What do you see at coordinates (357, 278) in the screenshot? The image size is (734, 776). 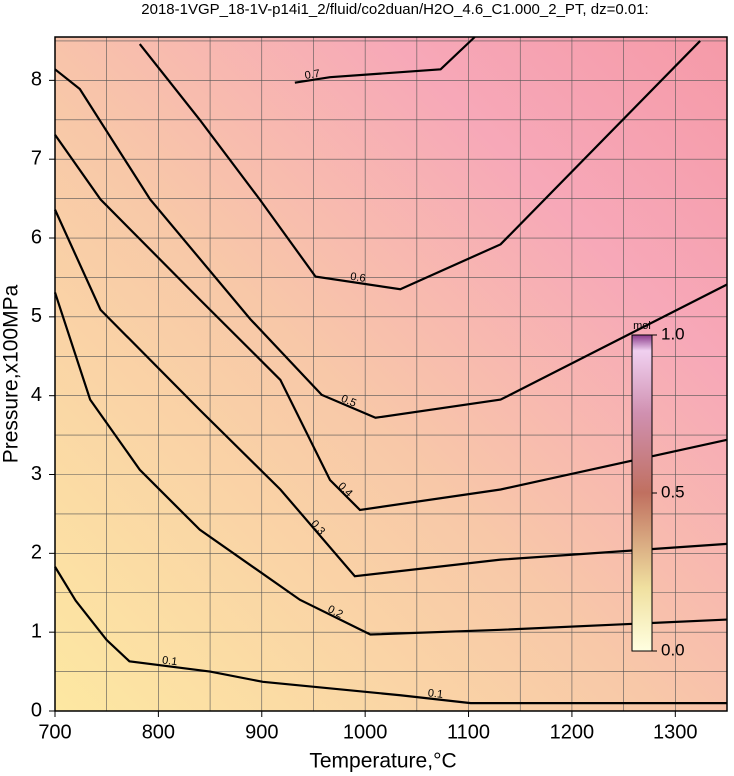 I see `contour-label: 0.6` at bounding box center [357, 278].